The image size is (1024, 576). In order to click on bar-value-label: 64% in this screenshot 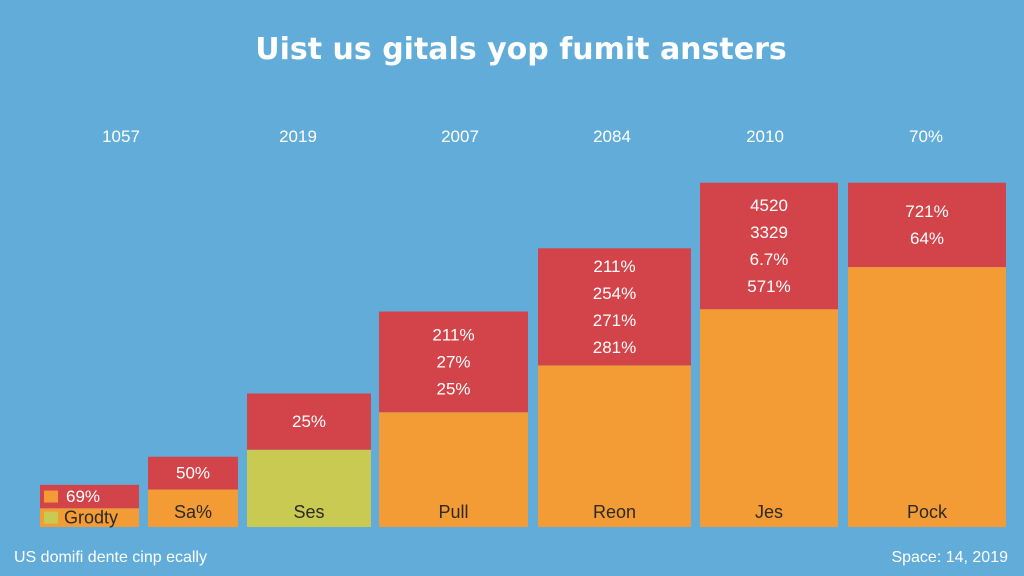, I will do `click(927, 238)`.